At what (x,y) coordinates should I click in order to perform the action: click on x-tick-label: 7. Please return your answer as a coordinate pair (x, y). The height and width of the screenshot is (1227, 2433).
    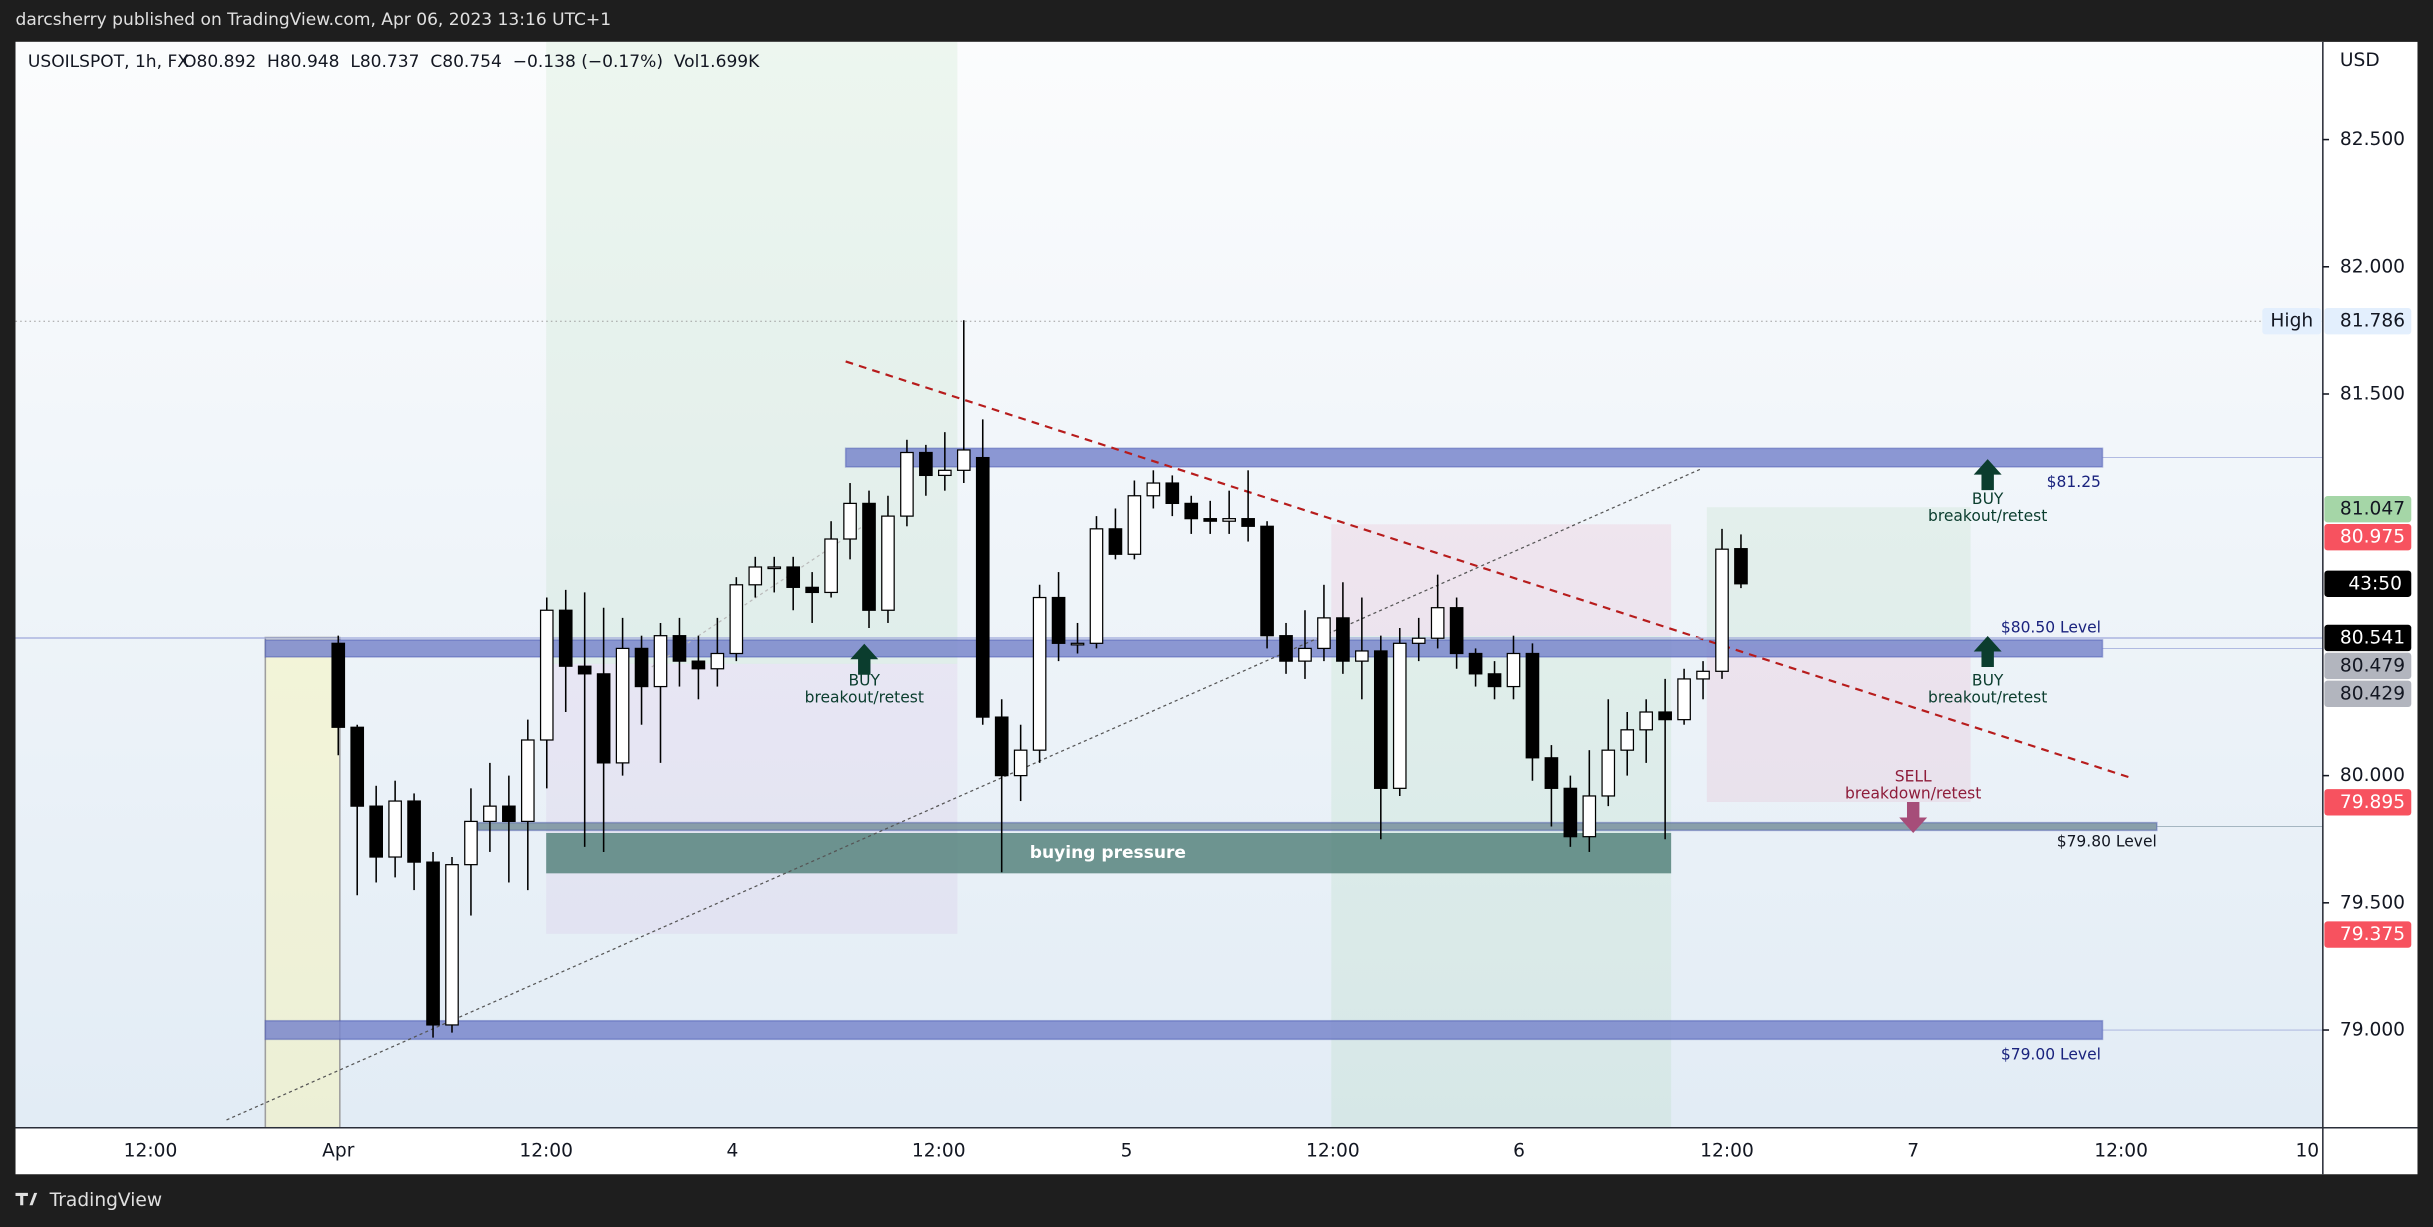
    Looking at the image, I should click on (1913, 1150).